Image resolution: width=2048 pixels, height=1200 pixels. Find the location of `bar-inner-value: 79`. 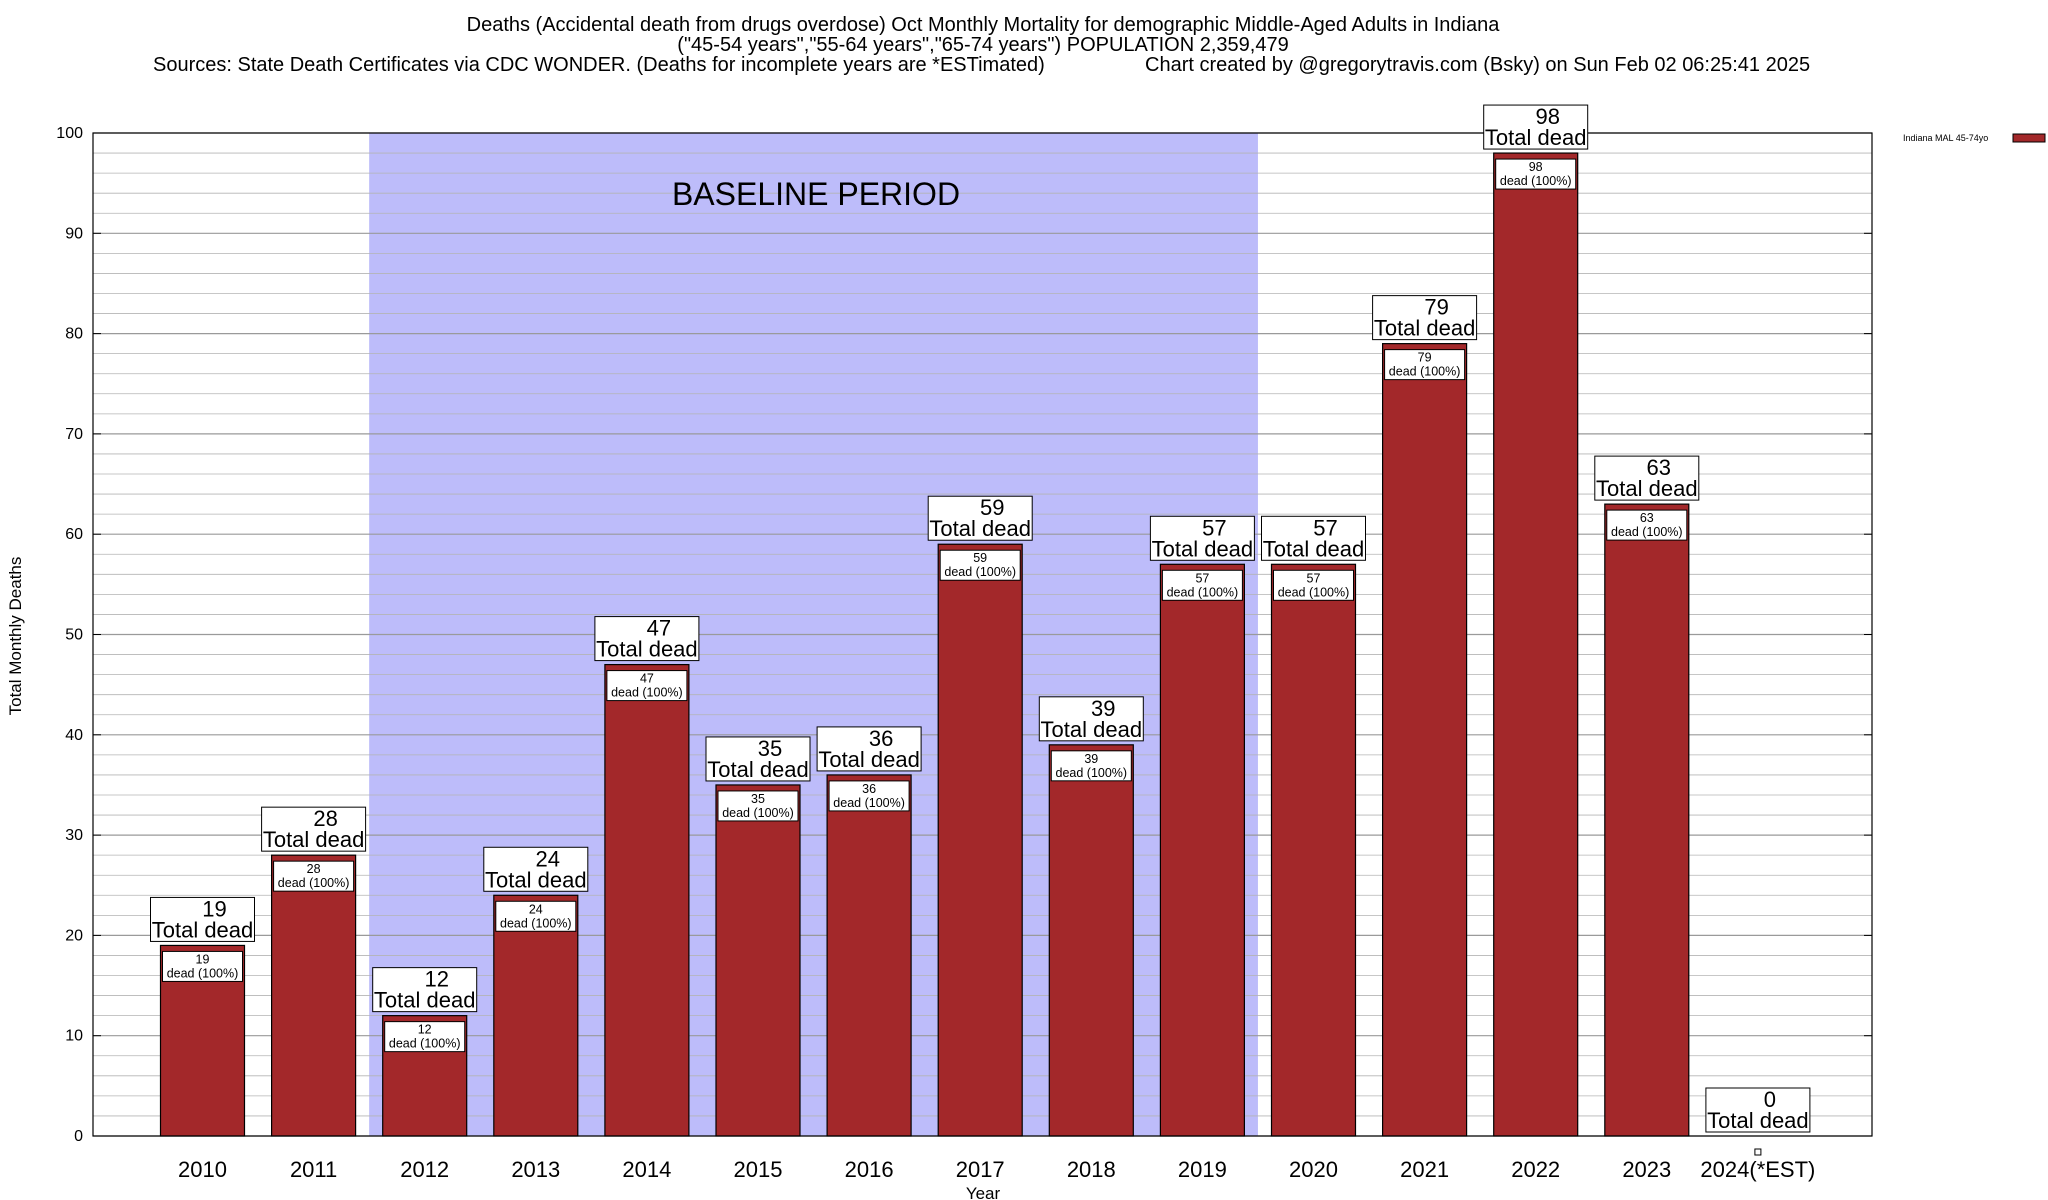

bar-inner-value: 79 is located at coordinates (1425, 358).